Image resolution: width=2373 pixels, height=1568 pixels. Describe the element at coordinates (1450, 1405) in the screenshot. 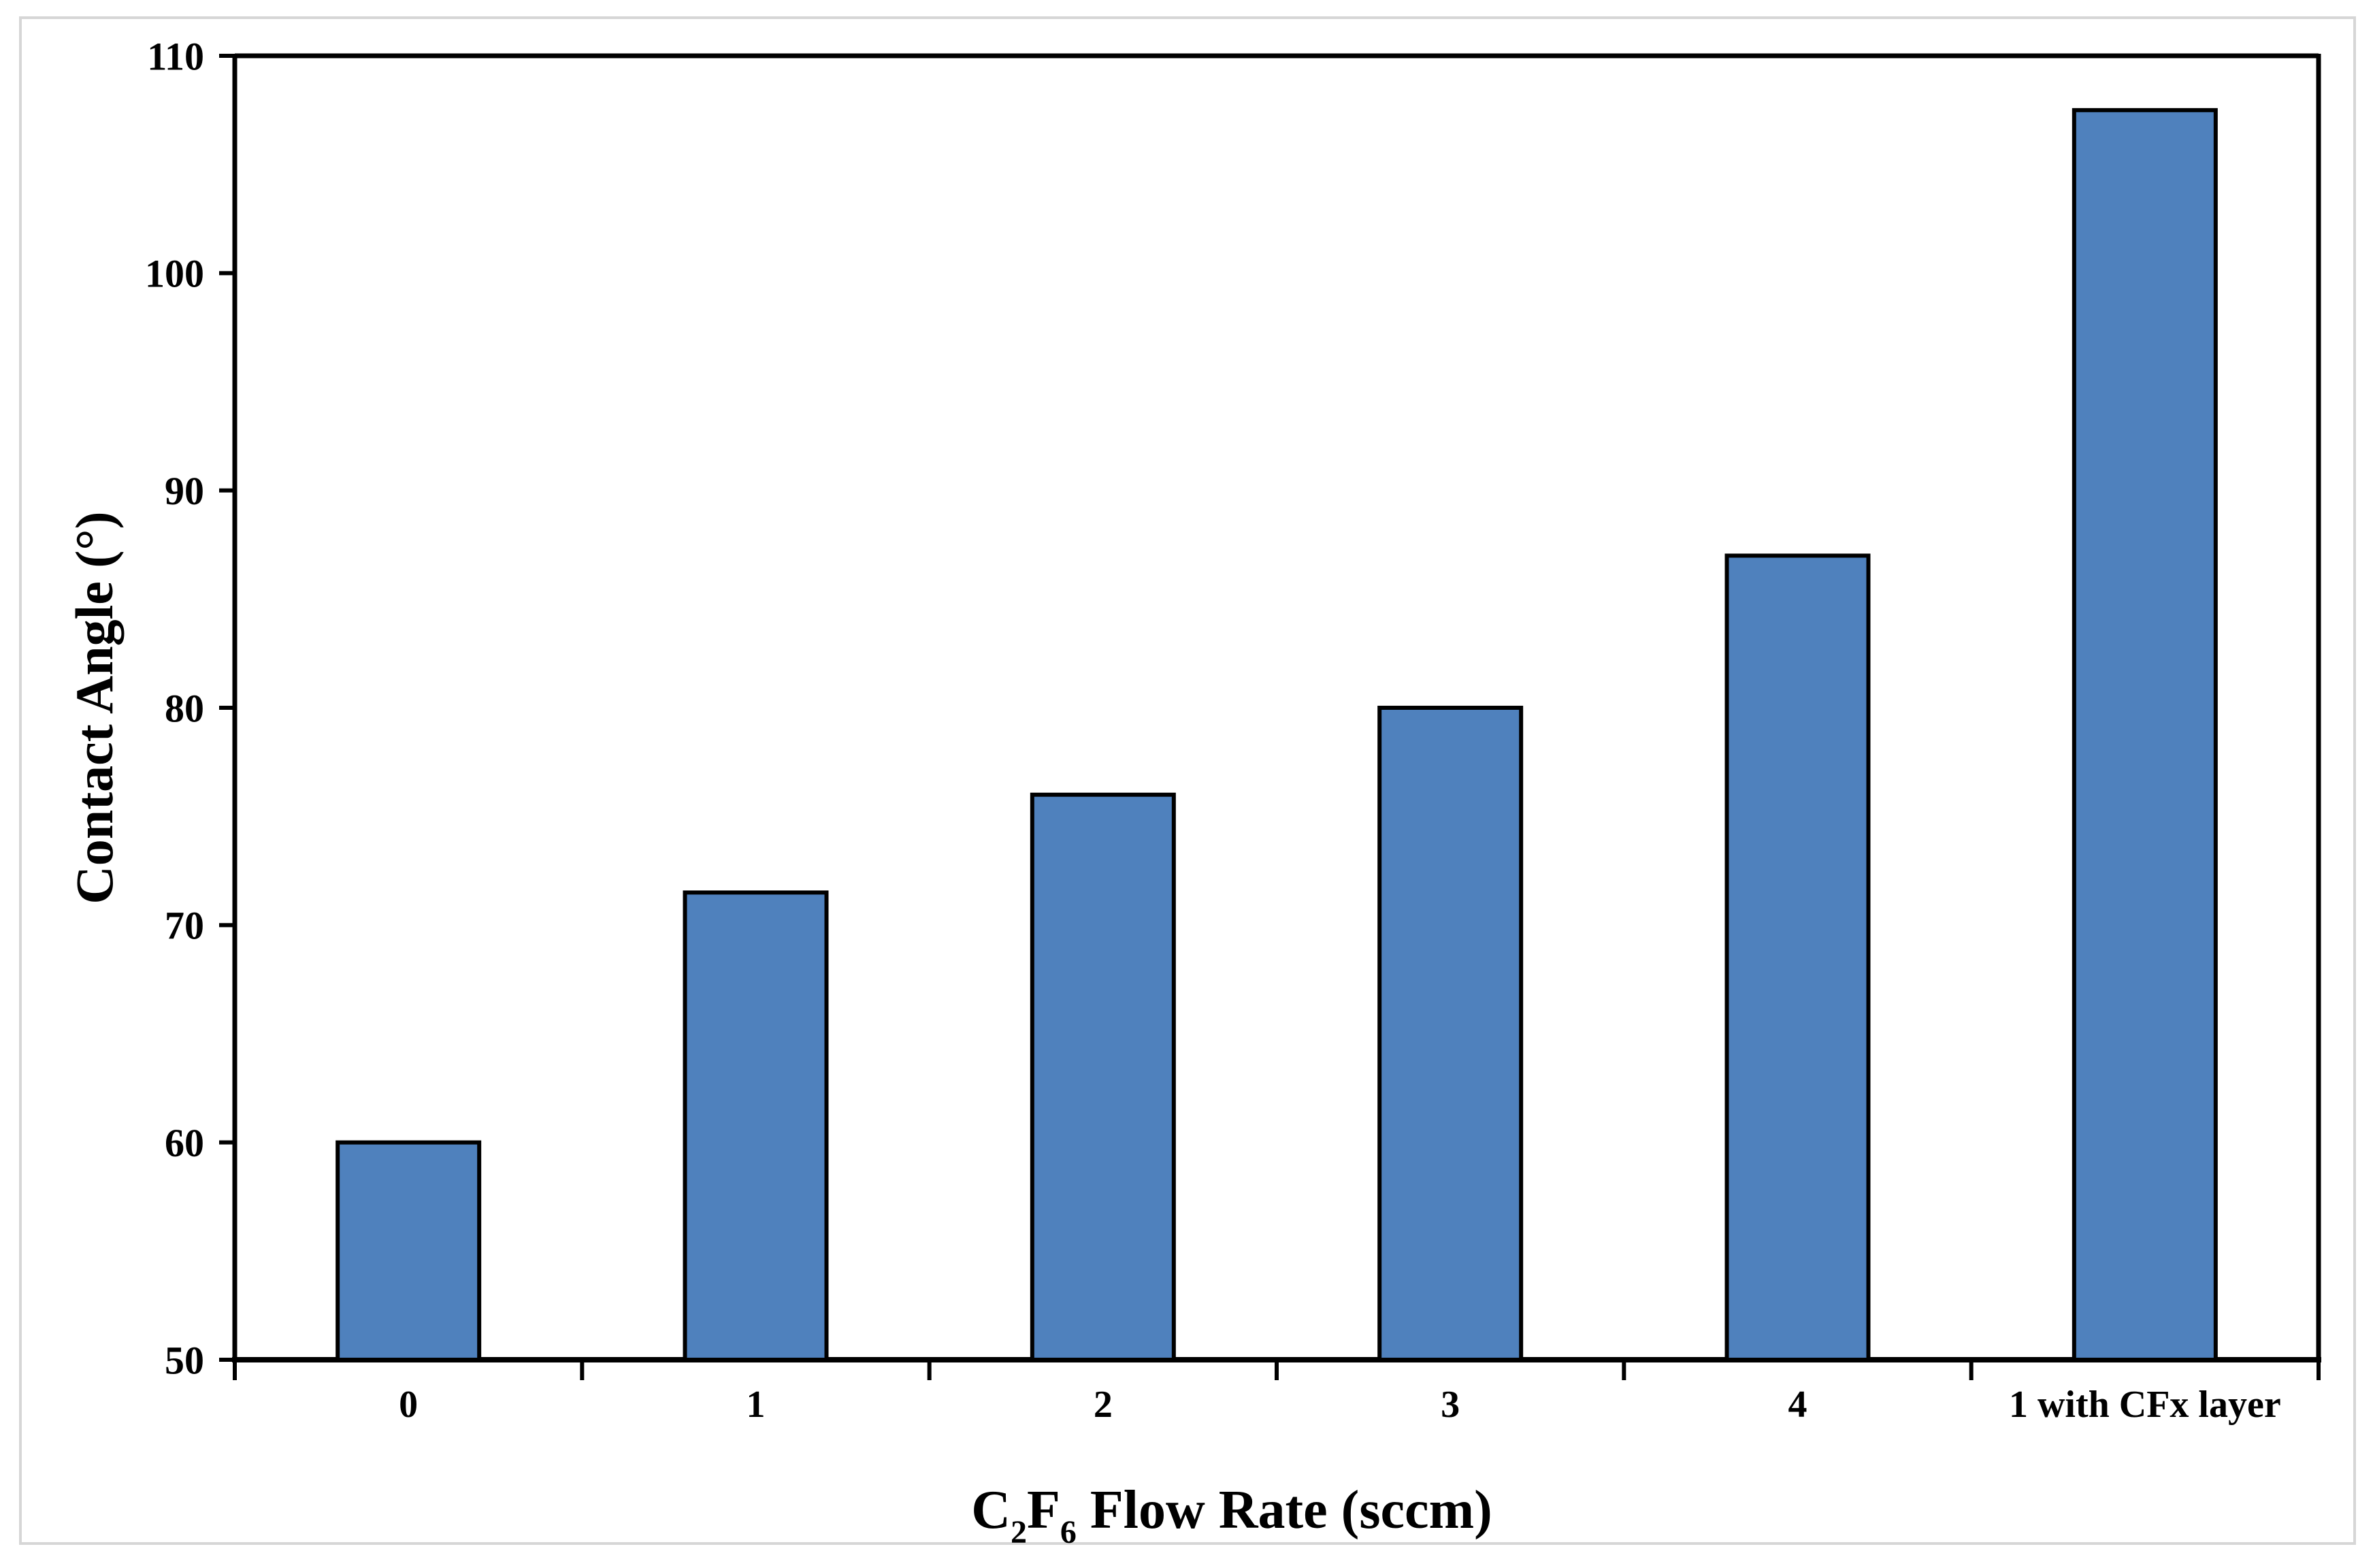

I see `x-tick-label-3: 3` at that location.